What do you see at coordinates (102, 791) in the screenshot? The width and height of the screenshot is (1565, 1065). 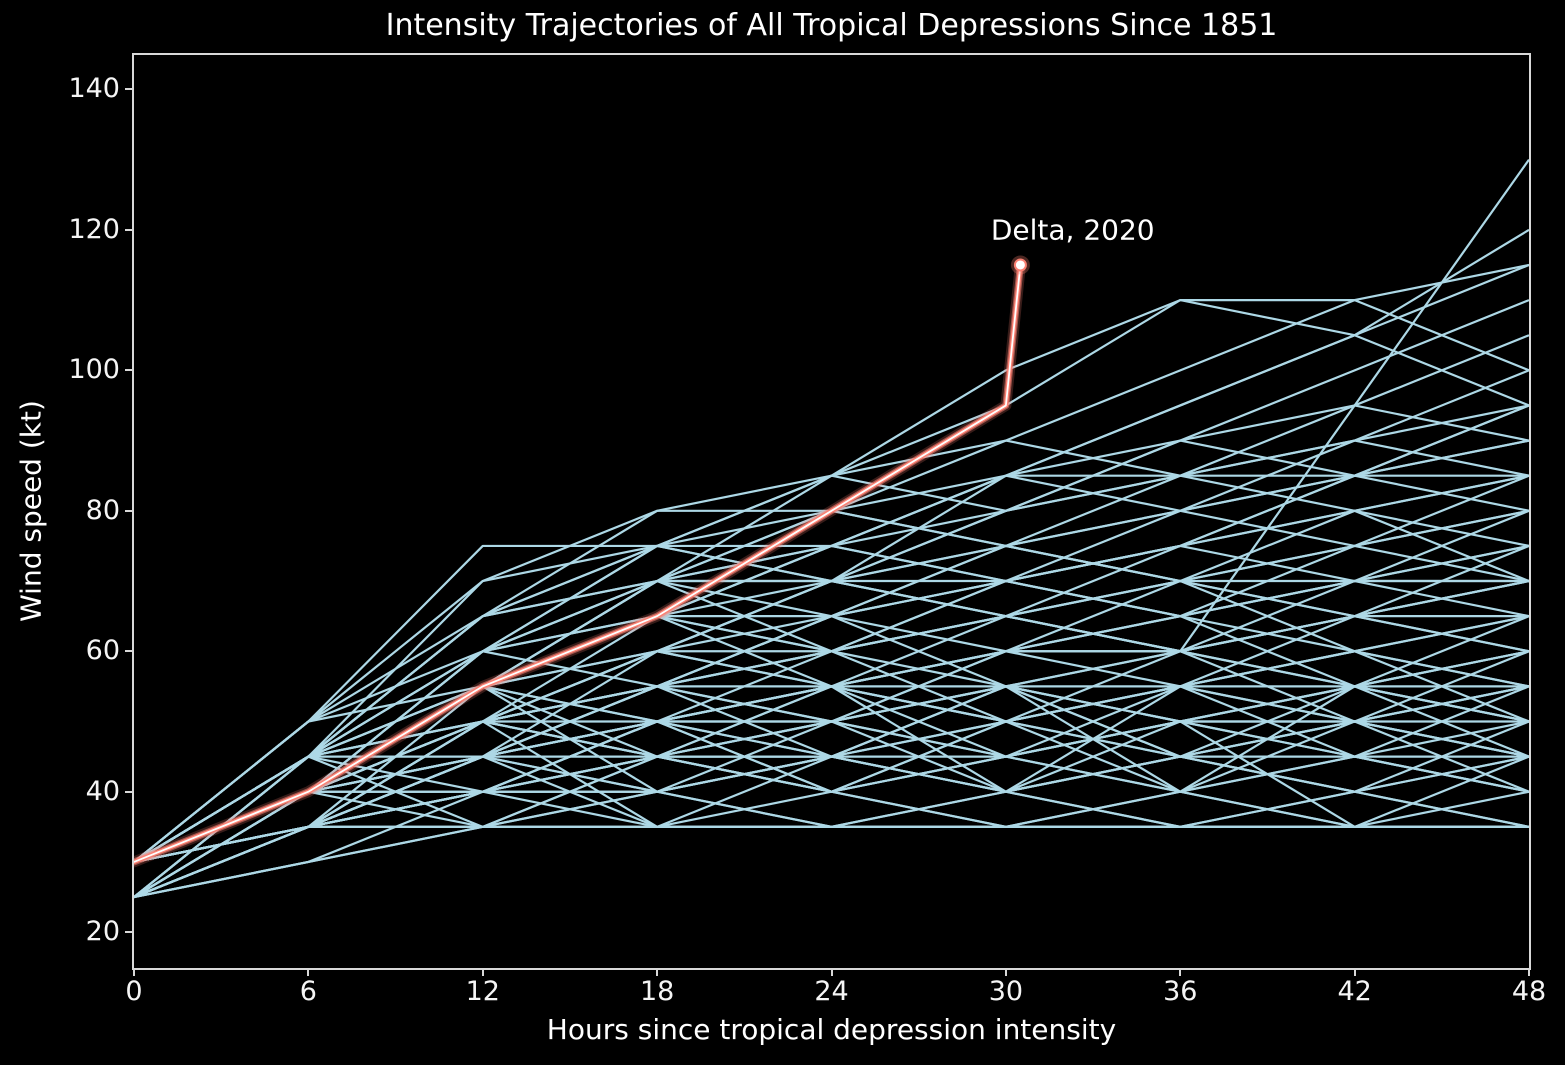 I see `y-axis-tick-label: 40` at bounding box center [102, 791].